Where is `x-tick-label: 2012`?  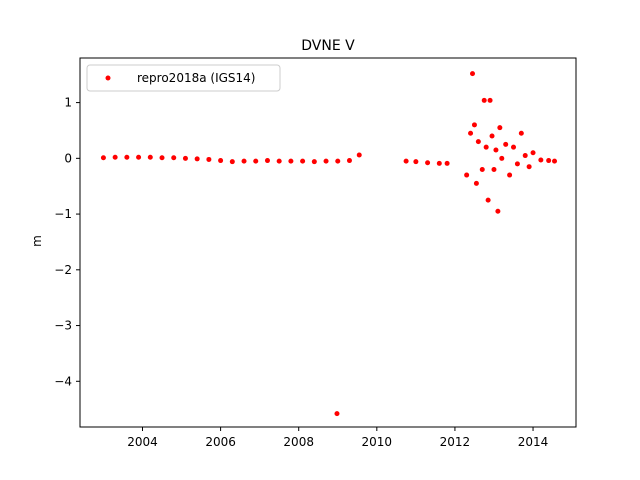
x-tick-label: 2012 is located at coordinates (455, 442).